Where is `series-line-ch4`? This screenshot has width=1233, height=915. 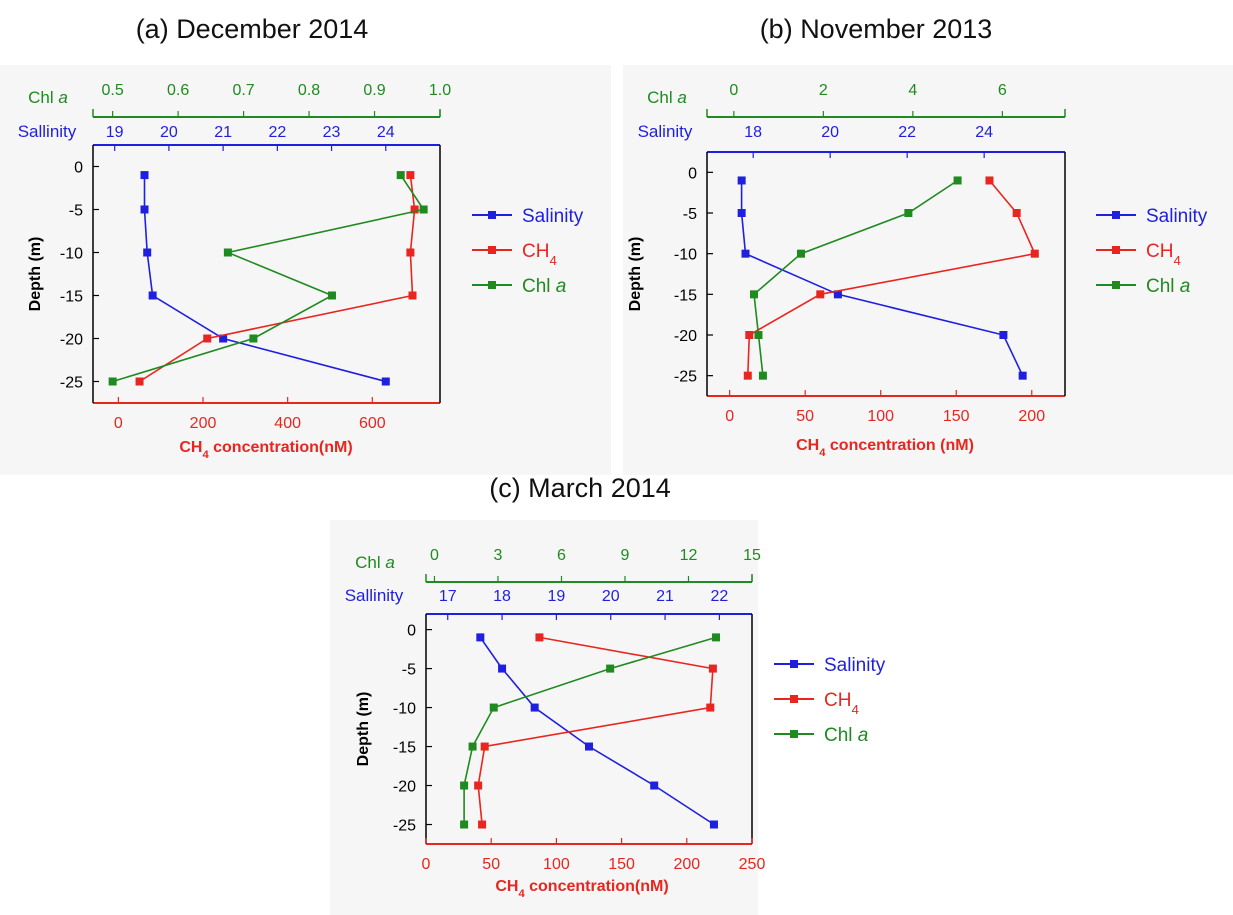 series-line-ch4 is located at coordinates (891, 277).